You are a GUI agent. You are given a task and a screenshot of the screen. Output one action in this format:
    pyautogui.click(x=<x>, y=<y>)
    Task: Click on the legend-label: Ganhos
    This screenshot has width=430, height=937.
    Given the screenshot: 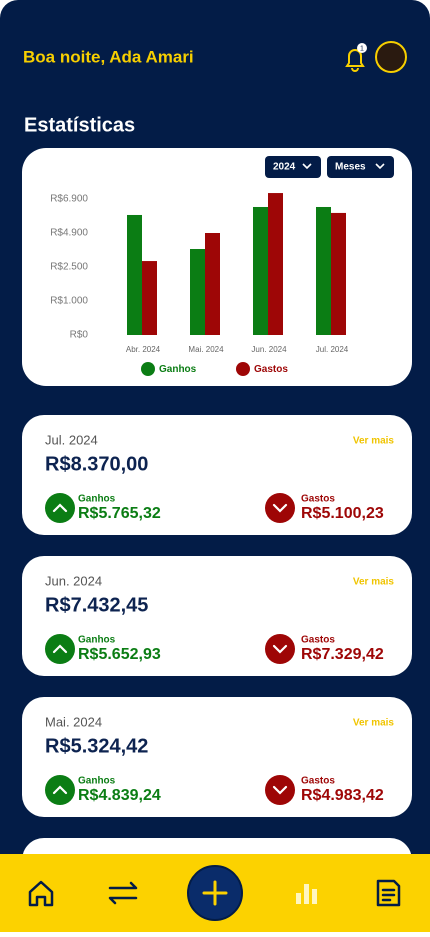 What is the action you would take?
    pyautogui.click(x=178, y=369)
    